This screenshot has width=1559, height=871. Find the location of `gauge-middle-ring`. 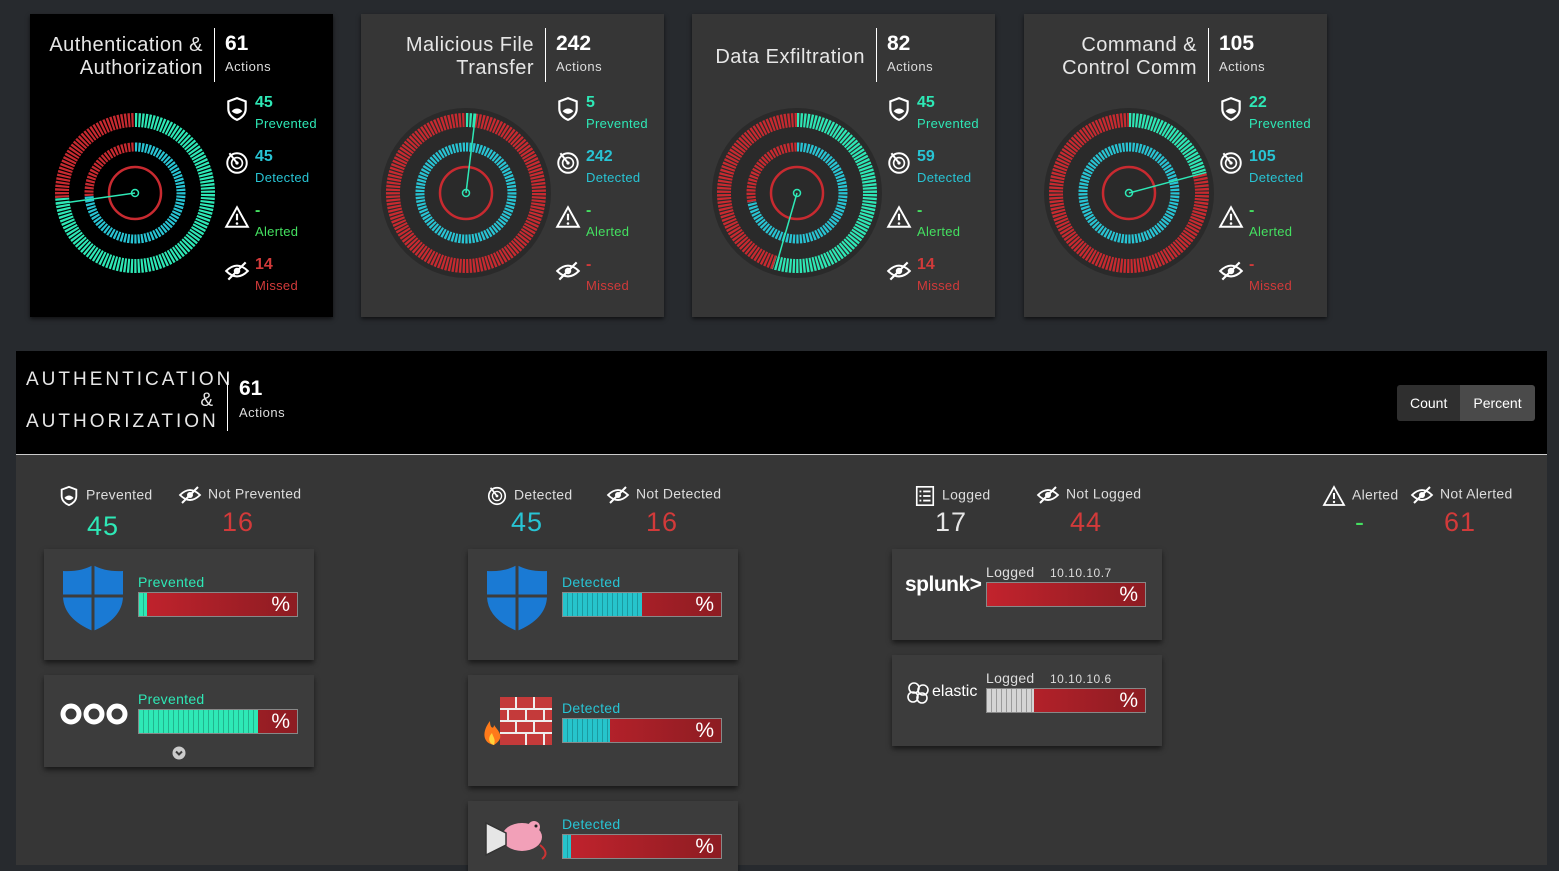

gauge-middle-ring is located at coordinates (466, 193).